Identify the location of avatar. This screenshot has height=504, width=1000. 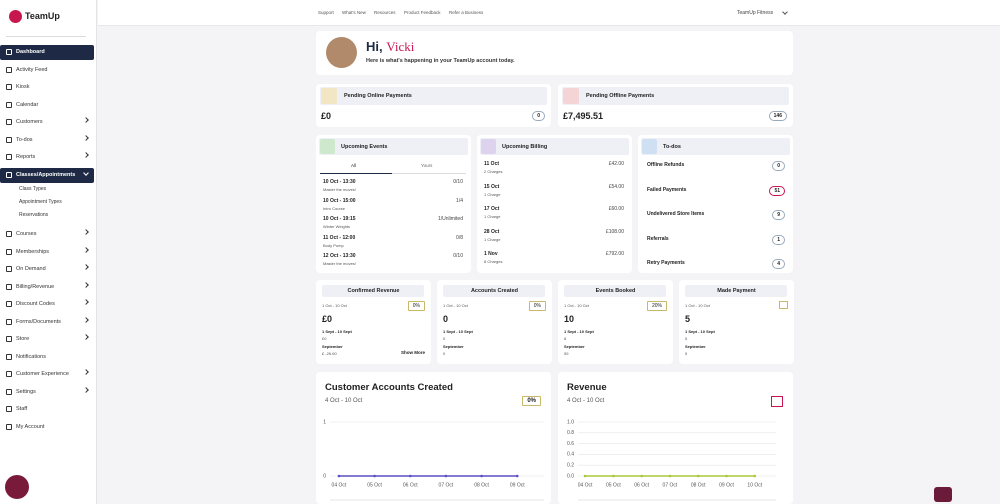
(341, 52).